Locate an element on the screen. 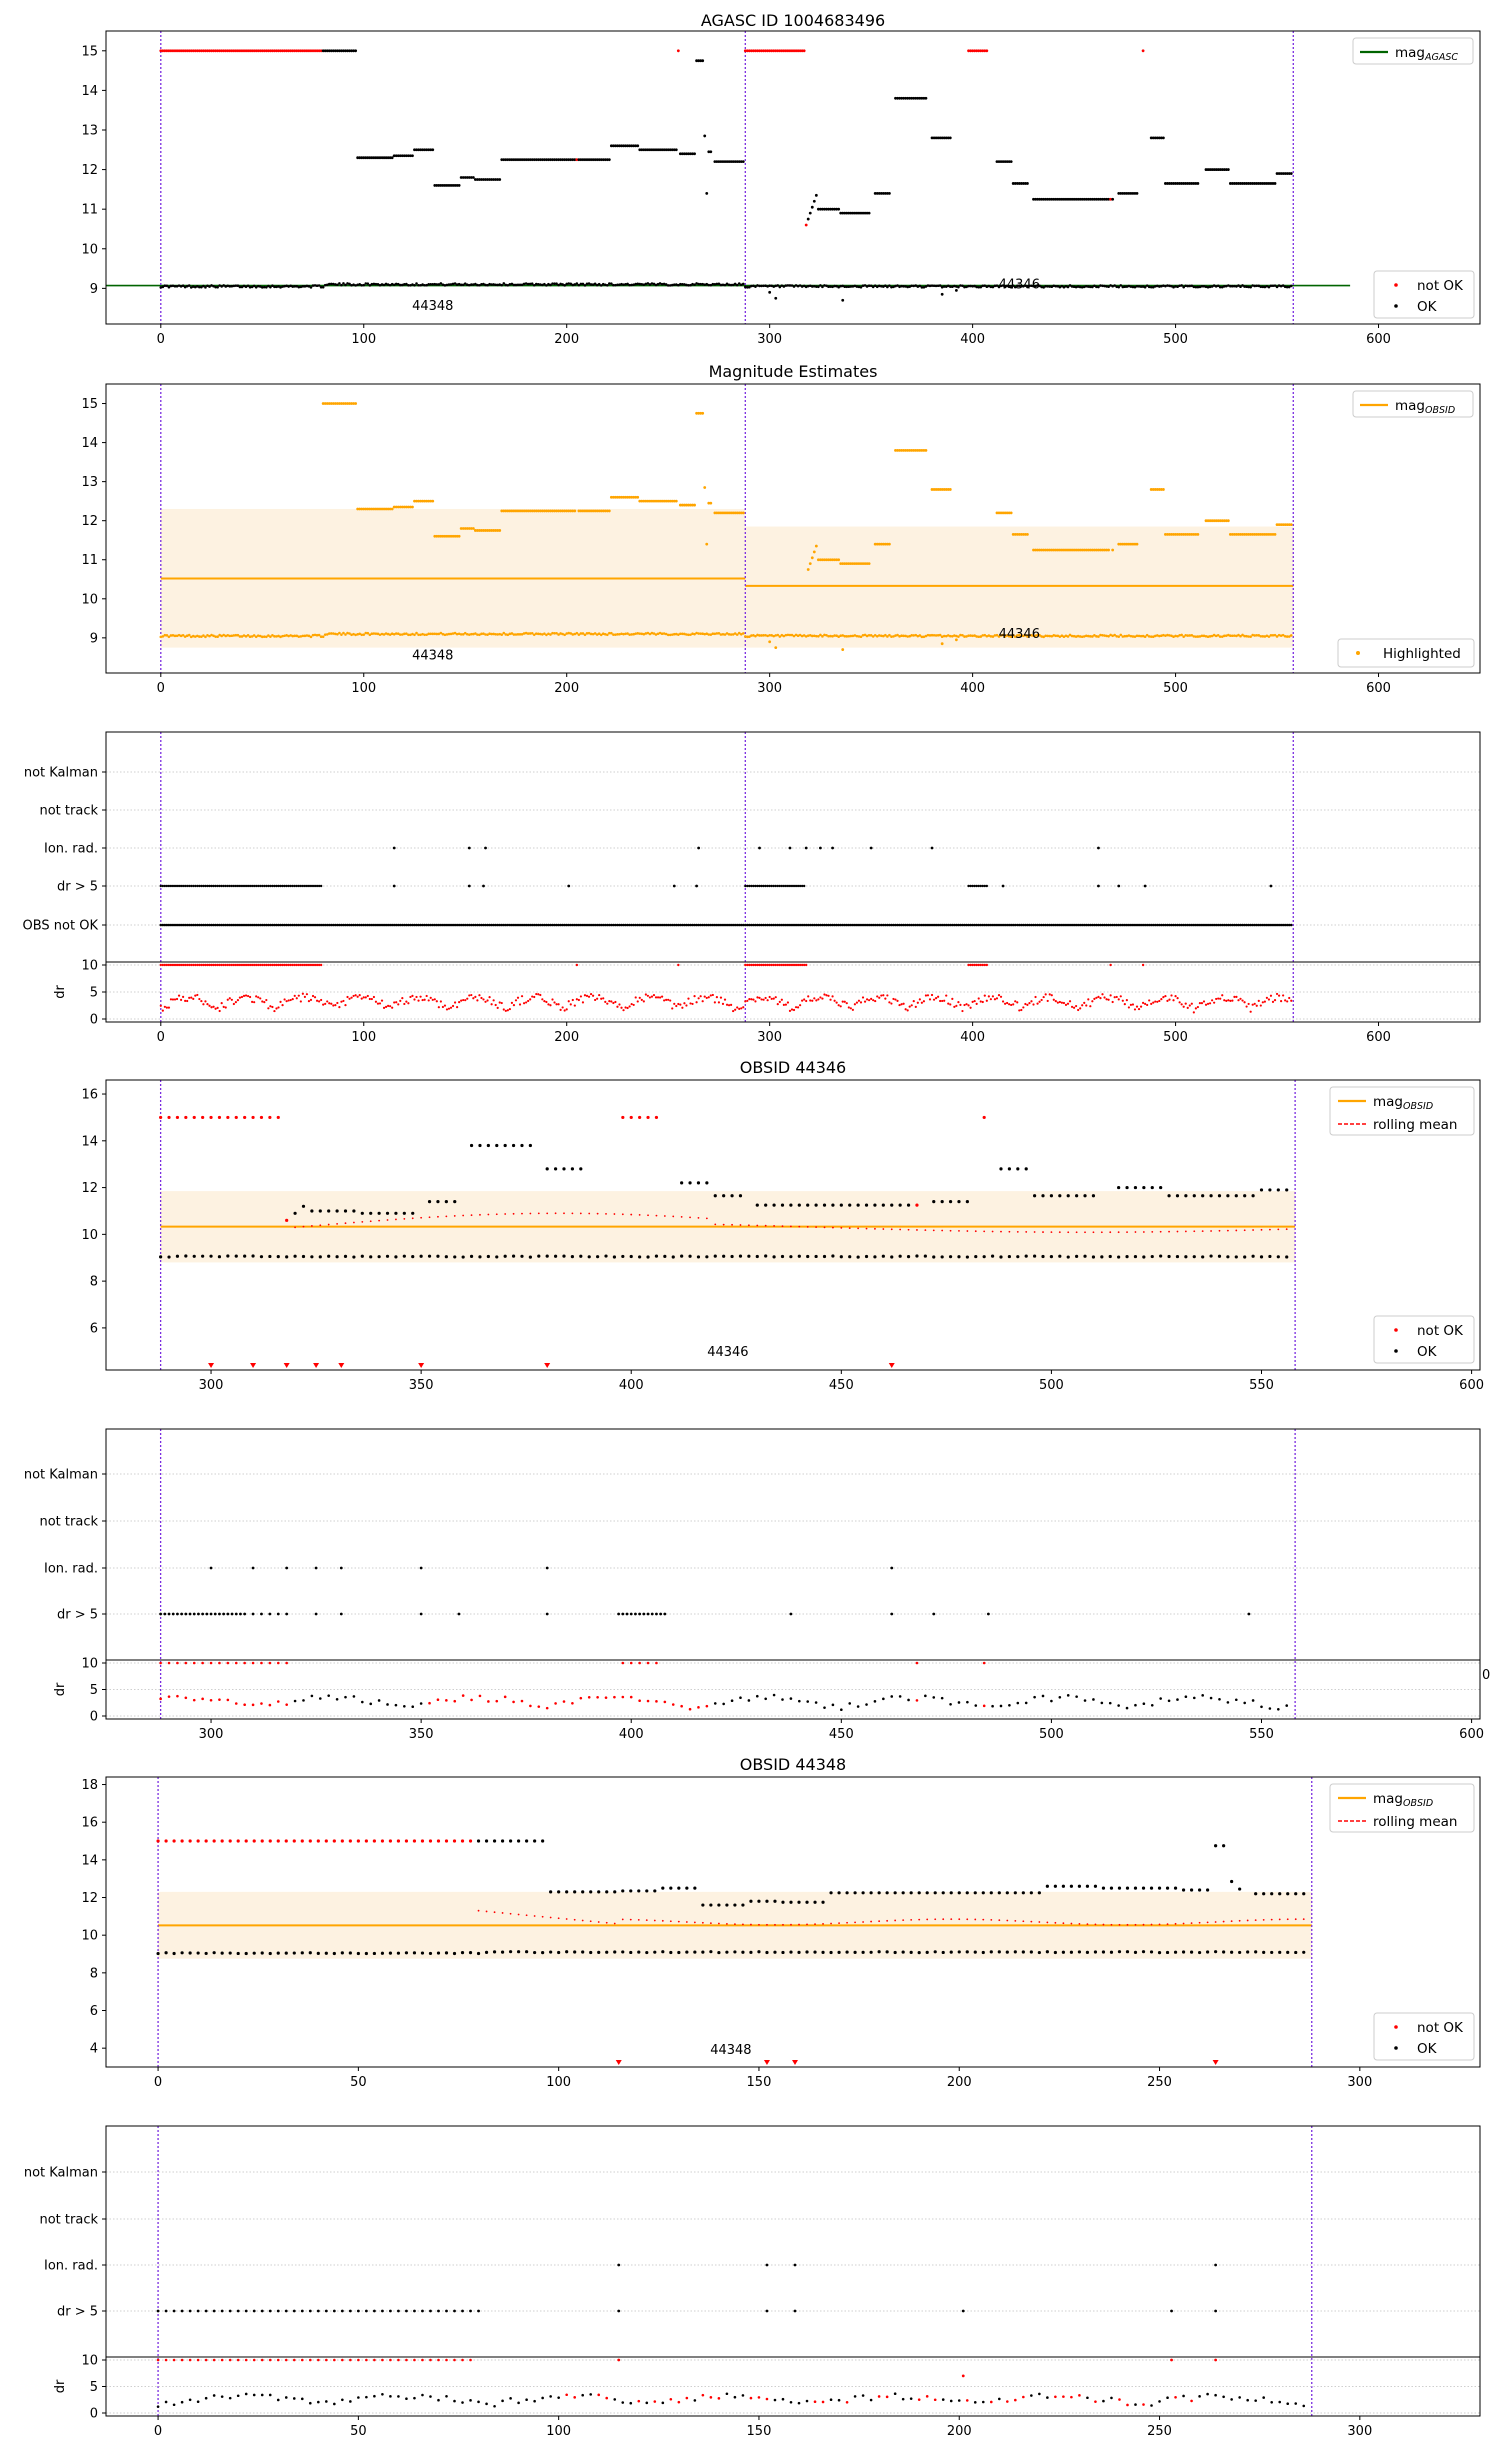 The image size is (1500, 2450). x-tick-label: 500 is located at coordinates (1051, 1385).